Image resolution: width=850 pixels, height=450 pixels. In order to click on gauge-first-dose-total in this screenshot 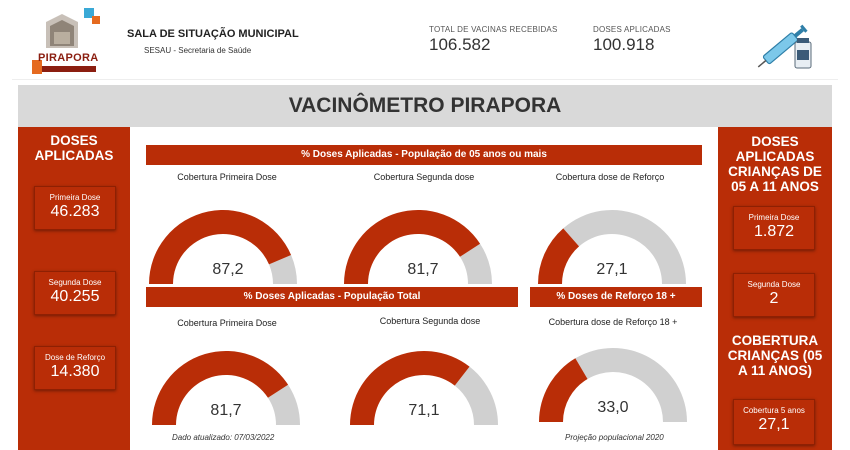, I will do `click(226, 388)`.